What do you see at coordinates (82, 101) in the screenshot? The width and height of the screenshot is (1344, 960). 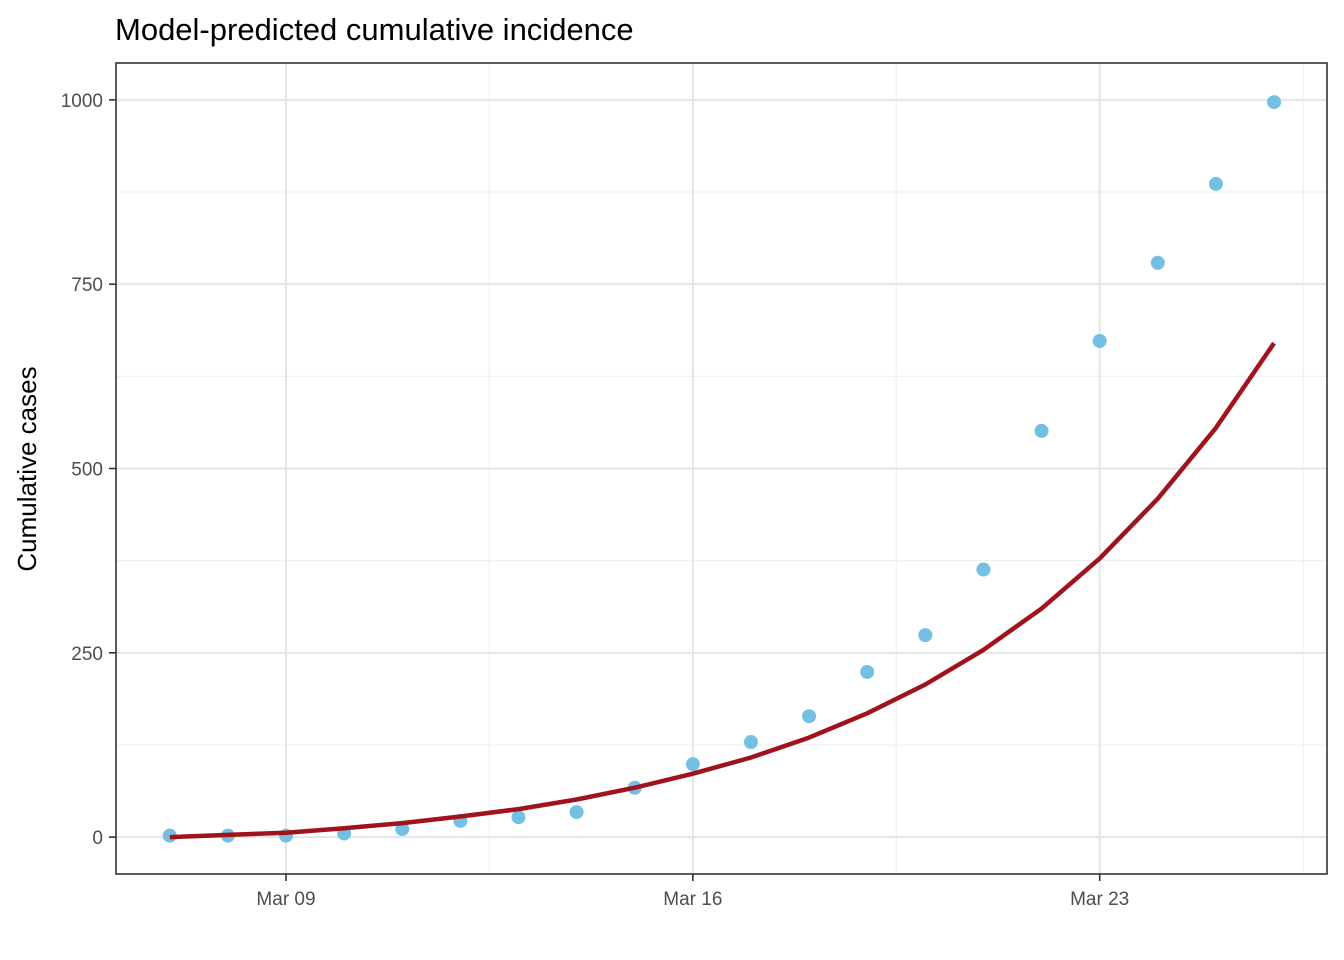 I see `y-tick-label: 1000` at bounding box center [82, 101].